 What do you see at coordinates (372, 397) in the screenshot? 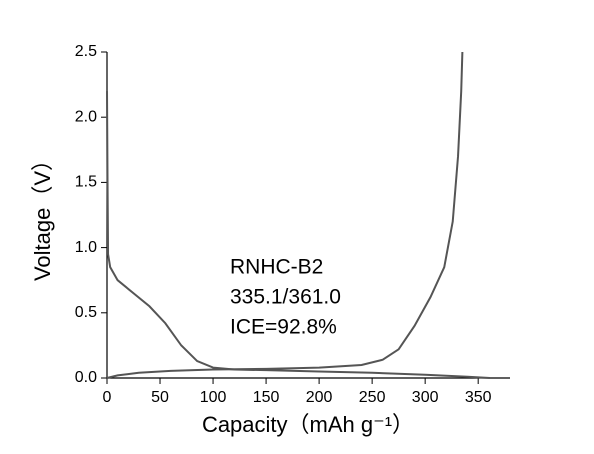
I see `x-tick-label: 250` at bounding box center [372, 397].